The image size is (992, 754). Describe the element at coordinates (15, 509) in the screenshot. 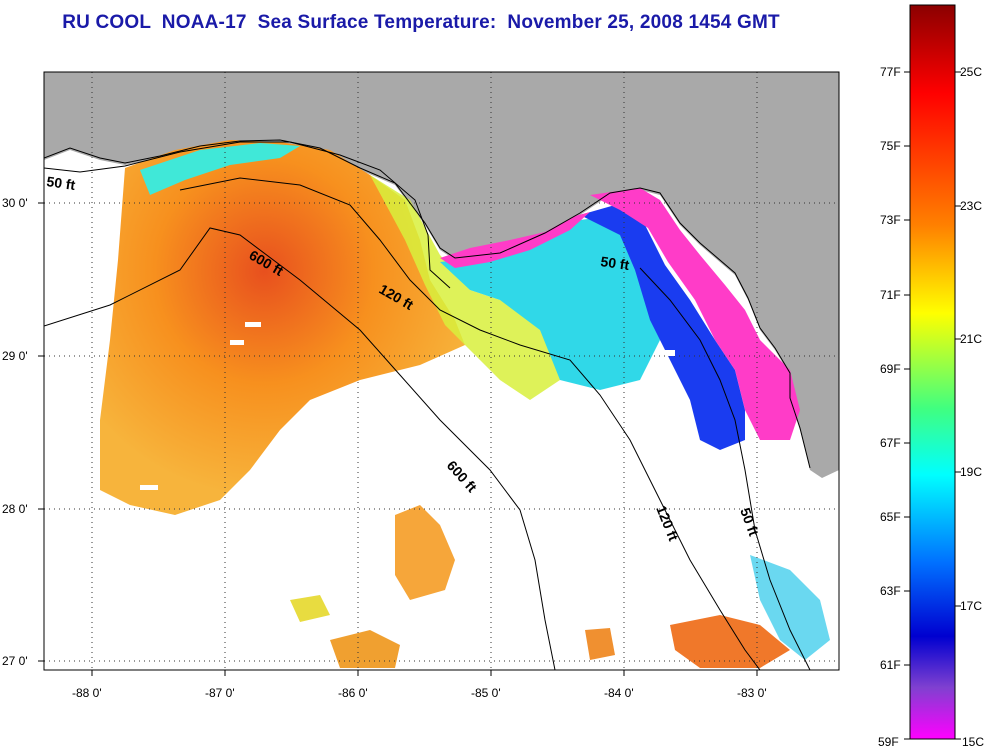

I see `lat-tick-label: 28 0'` at that location.